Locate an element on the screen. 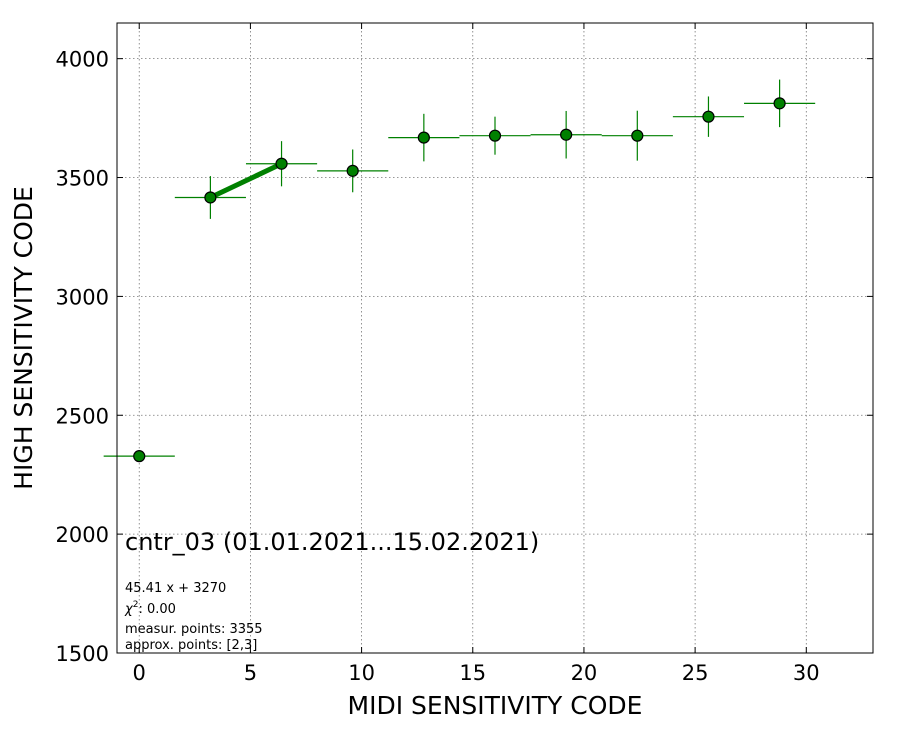  y-tick-label: 3000 is located at coordinates (82, 297).